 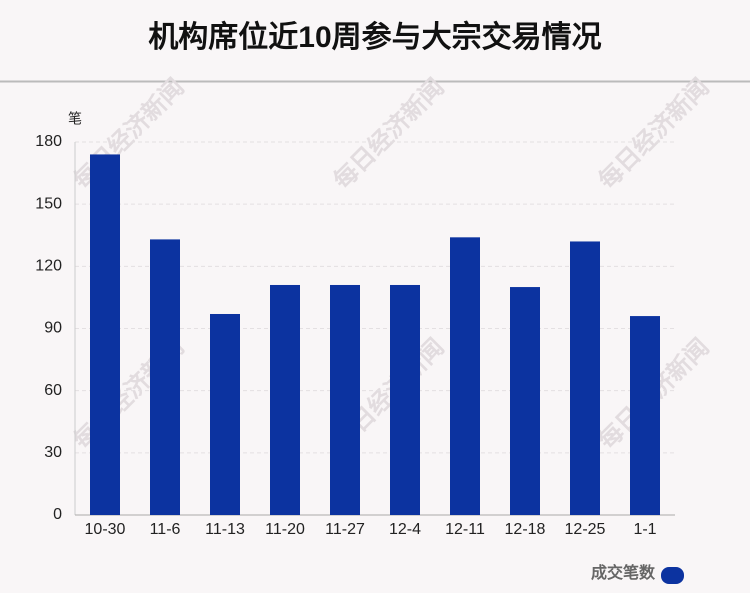 What do you see at coordinates (465, 529) in the screenshot?
I see `x-tick-label: 12-11` at bounding box center [465, 529].